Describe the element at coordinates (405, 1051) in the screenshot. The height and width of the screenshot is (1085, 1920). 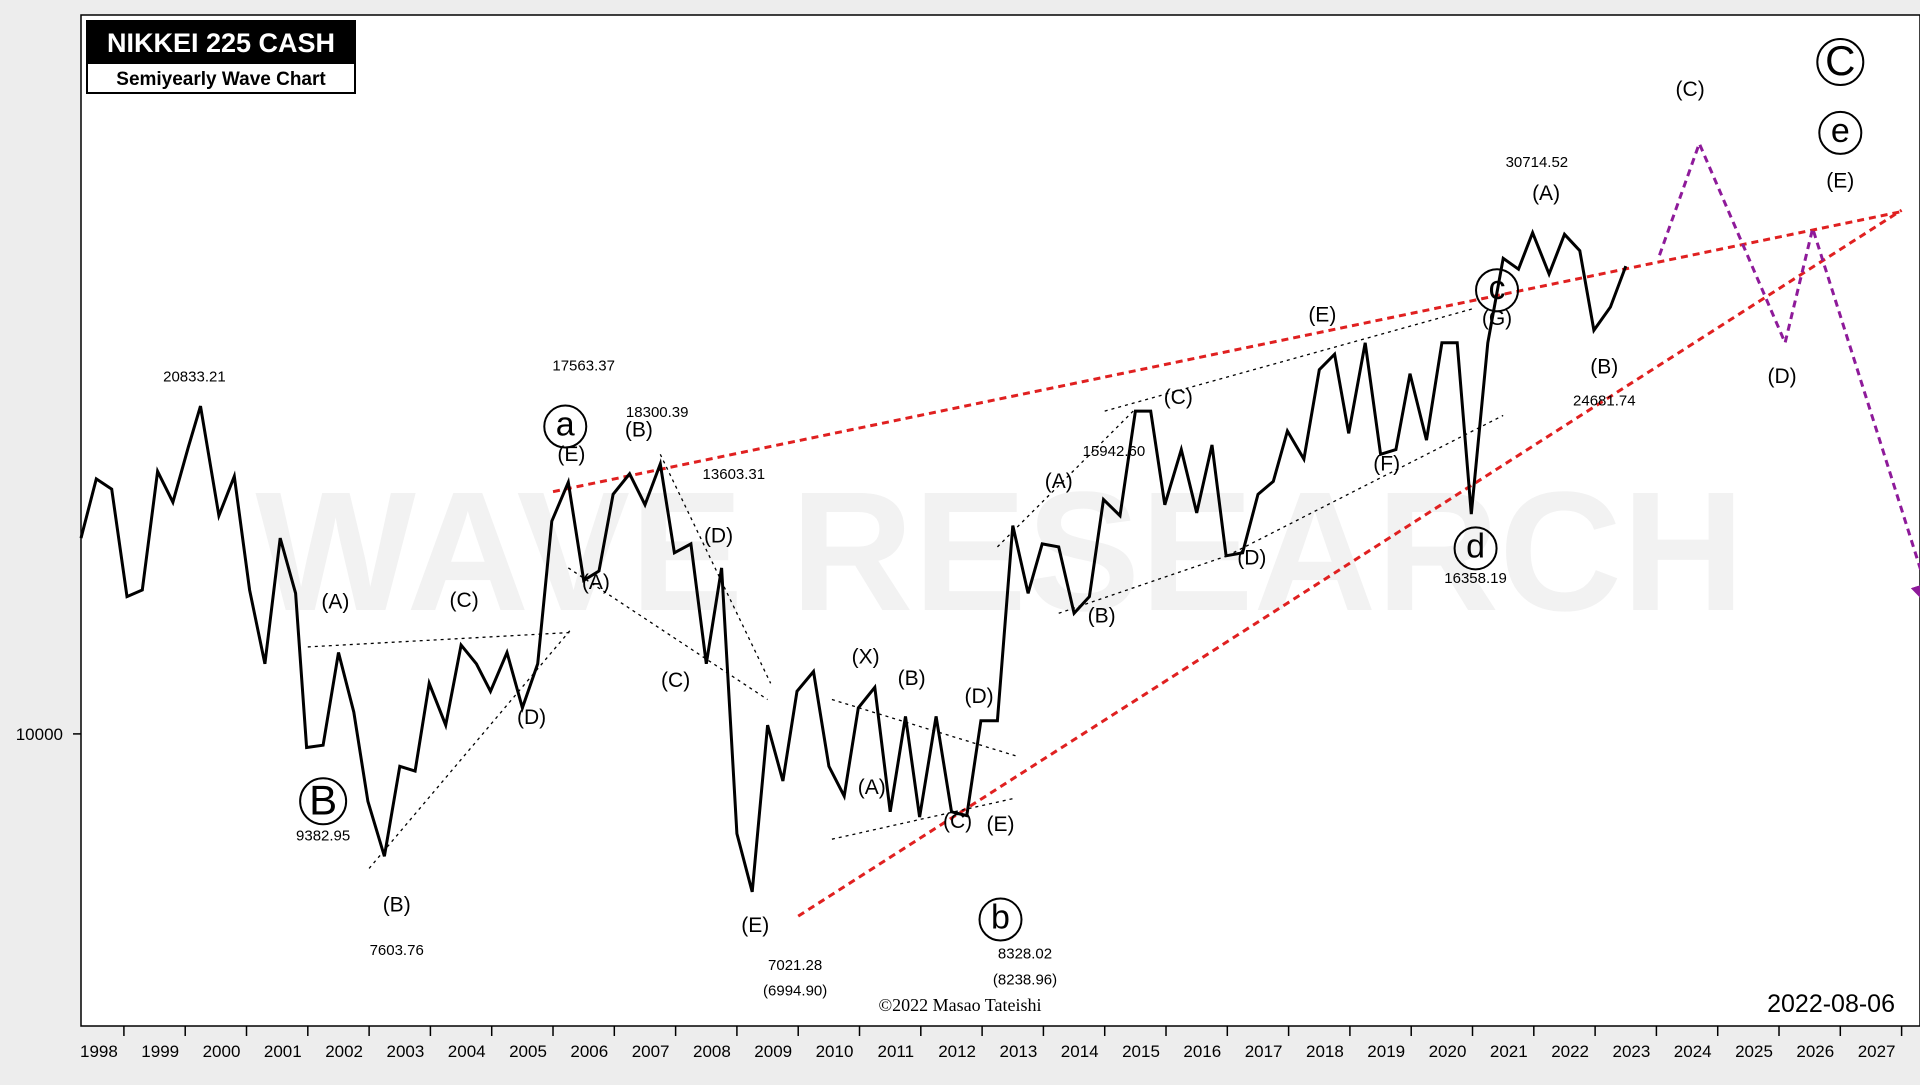
I see `x-tick-label: 2003` at that location.